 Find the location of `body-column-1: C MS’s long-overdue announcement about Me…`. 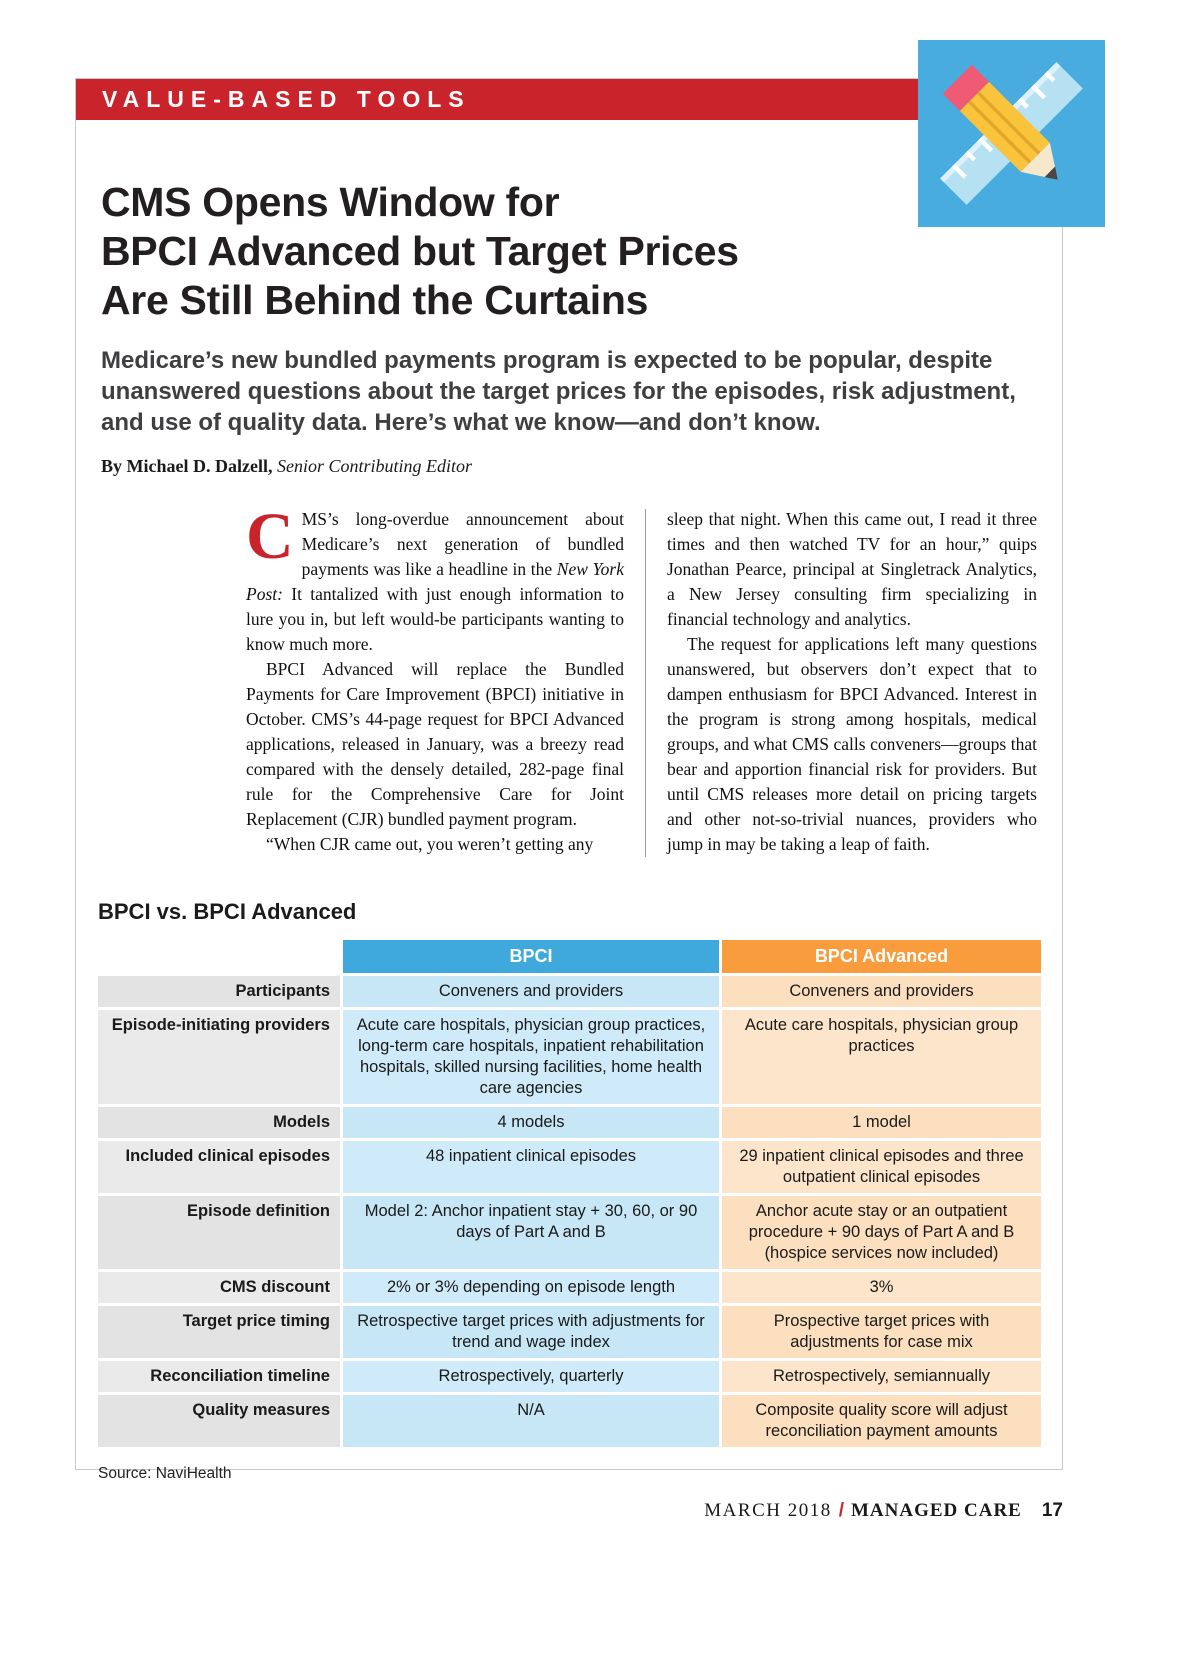

body-column-1: C MS’s long-overdue announcement about Me… is located at coordinates (435, 678).